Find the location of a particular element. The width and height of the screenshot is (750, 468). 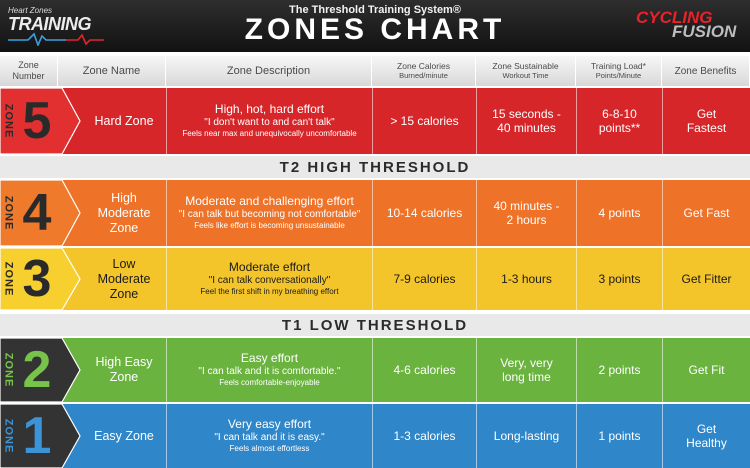

zone-description-quote: "I can talk and it is comfortable." is located at coordinates (269, 371).